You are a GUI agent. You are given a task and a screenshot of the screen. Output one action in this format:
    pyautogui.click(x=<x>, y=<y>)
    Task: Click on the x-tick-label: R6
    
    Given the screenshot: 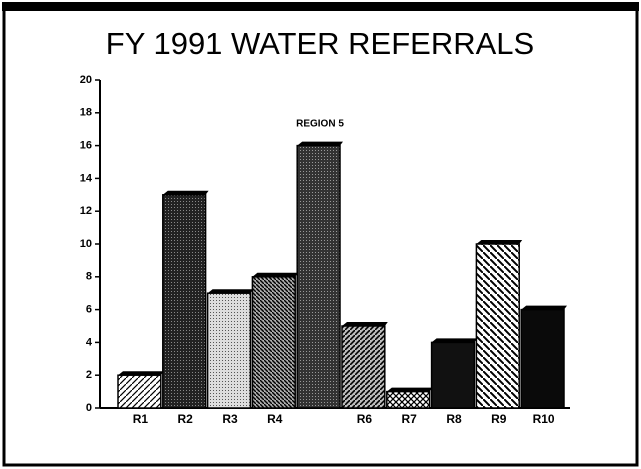 What is the action you would take?
    pyautogui.click(x=365, y=419)
    